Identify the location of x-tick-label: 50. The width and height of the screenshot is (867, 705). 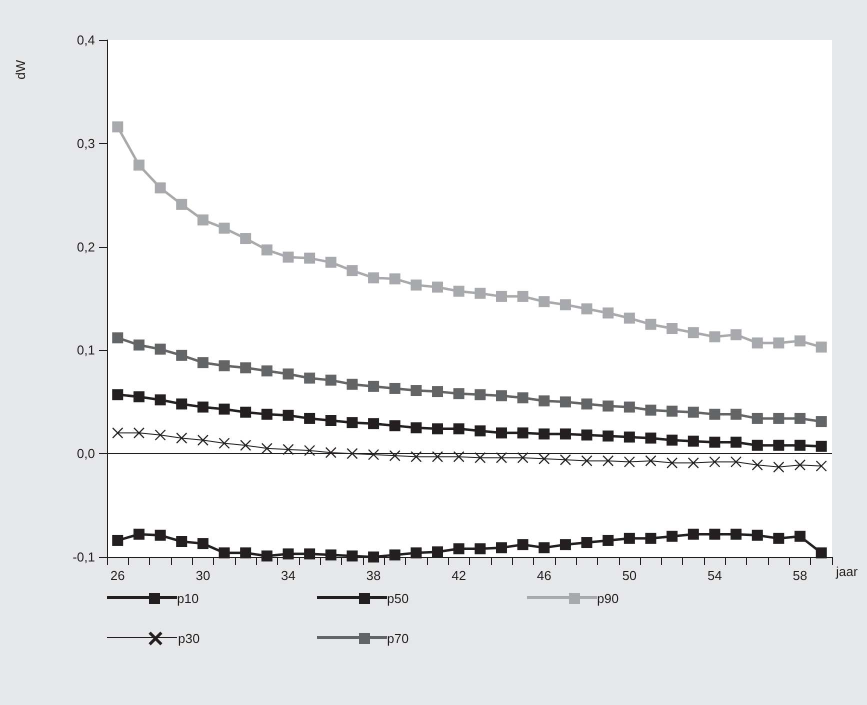
(629, 575).